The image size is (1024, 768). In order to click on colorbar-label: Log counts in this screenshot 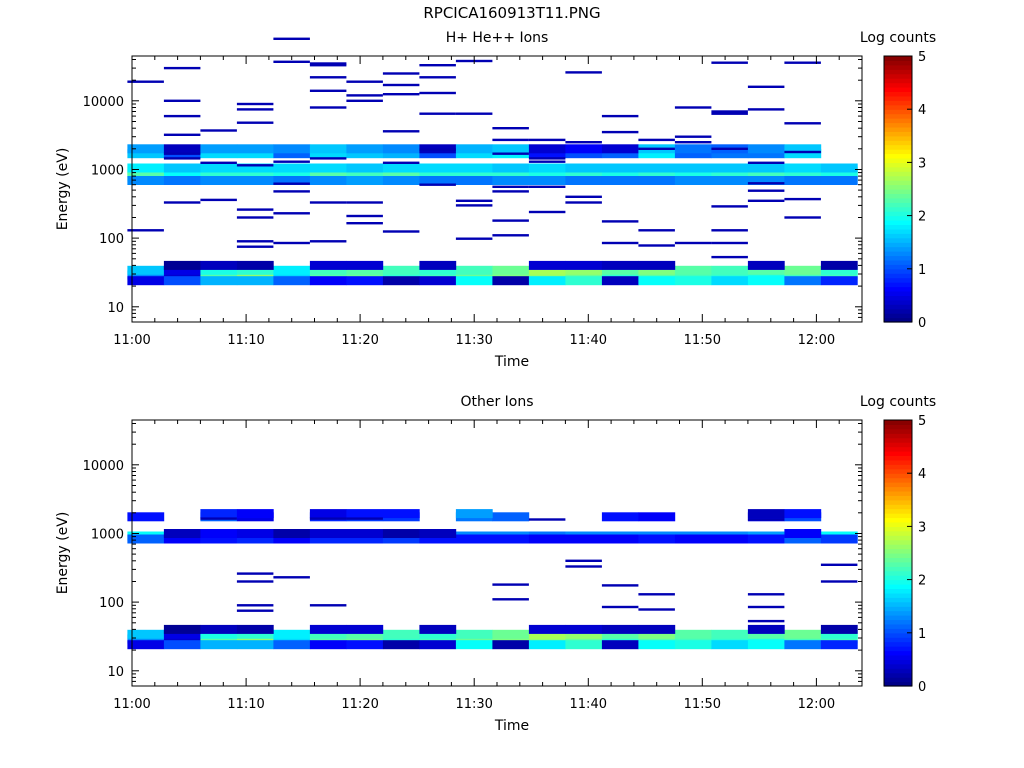, I will do `click(898, 402)`.